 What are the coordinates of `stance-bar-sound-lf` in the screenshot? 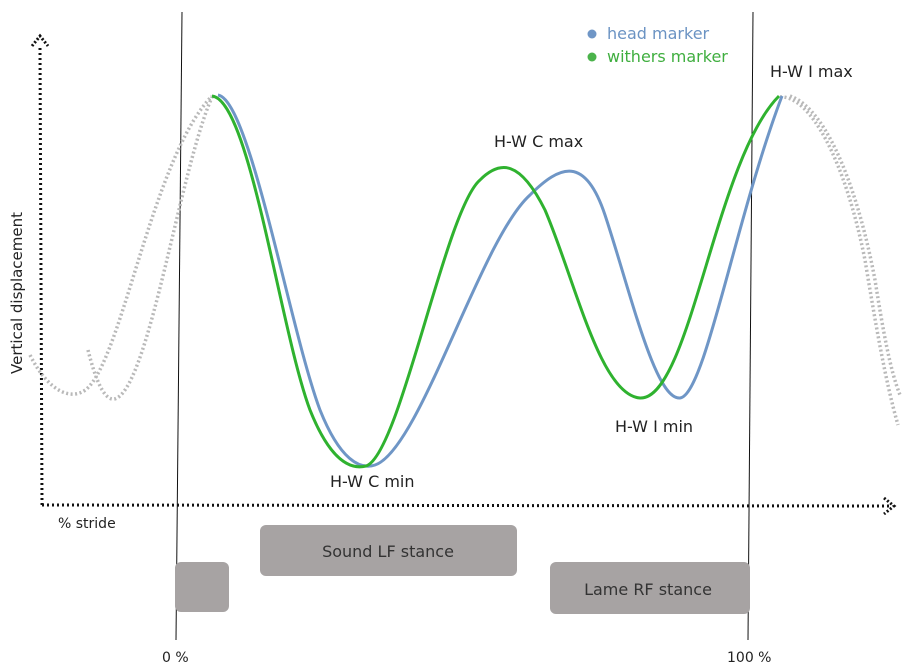 It's located at (388, 550).